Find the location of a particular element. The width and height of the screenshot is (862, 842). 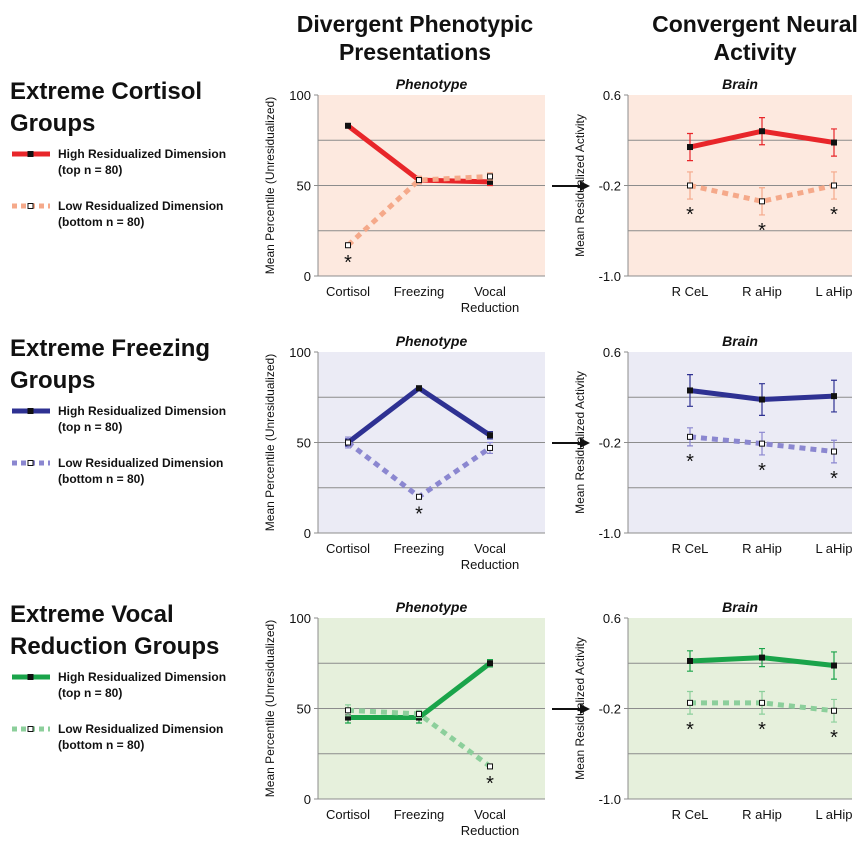

legend-label: High Residualized Dimension (top n = 80) is located at coordinates (142, 419).